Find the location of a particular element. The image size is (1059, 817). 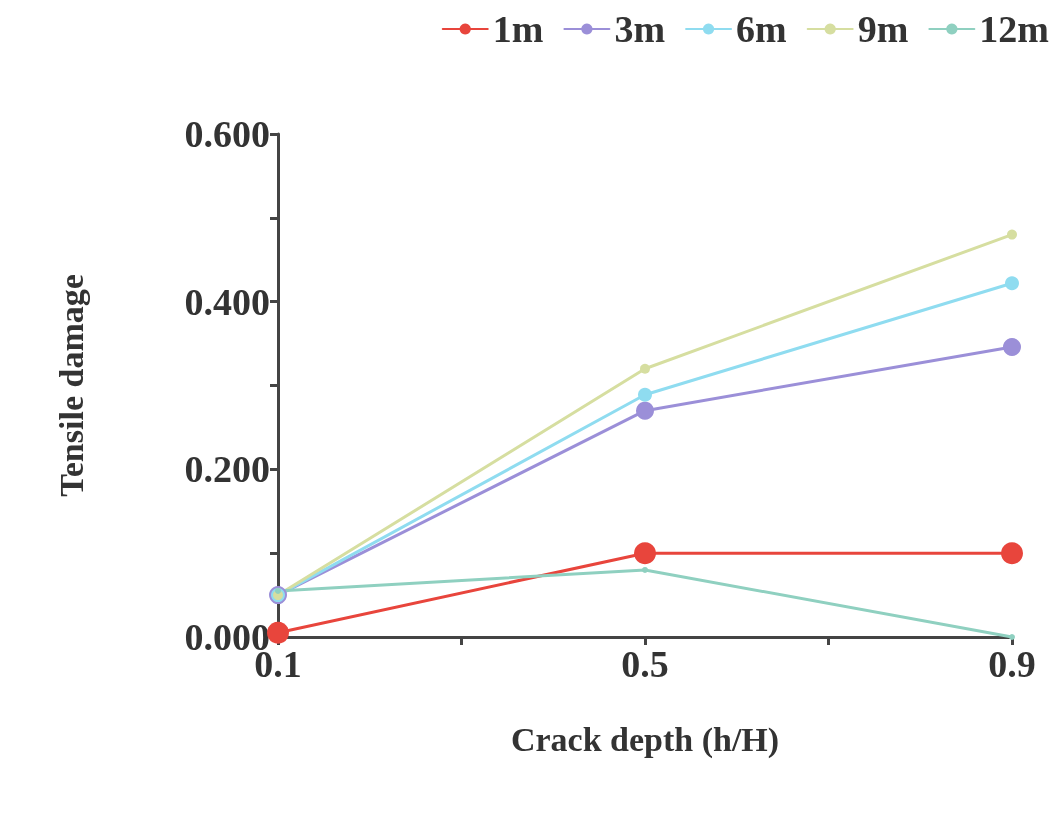

y-tick-label: 0.200 is located at coordinates (227, 469).